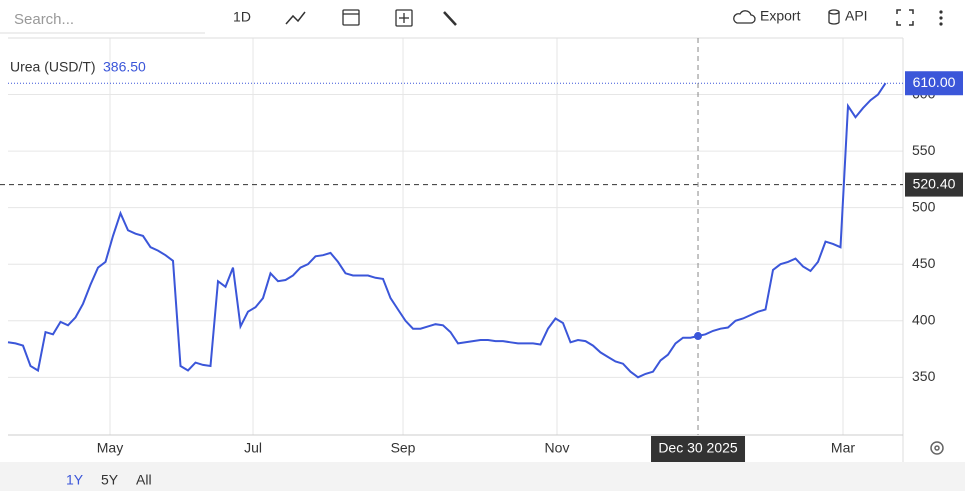 The width and height of the screenshot is (965, 491). What do you see at coordinates (941, 18) in the screenshot?
I see `menu-icon` at bounding box center [941, 18].